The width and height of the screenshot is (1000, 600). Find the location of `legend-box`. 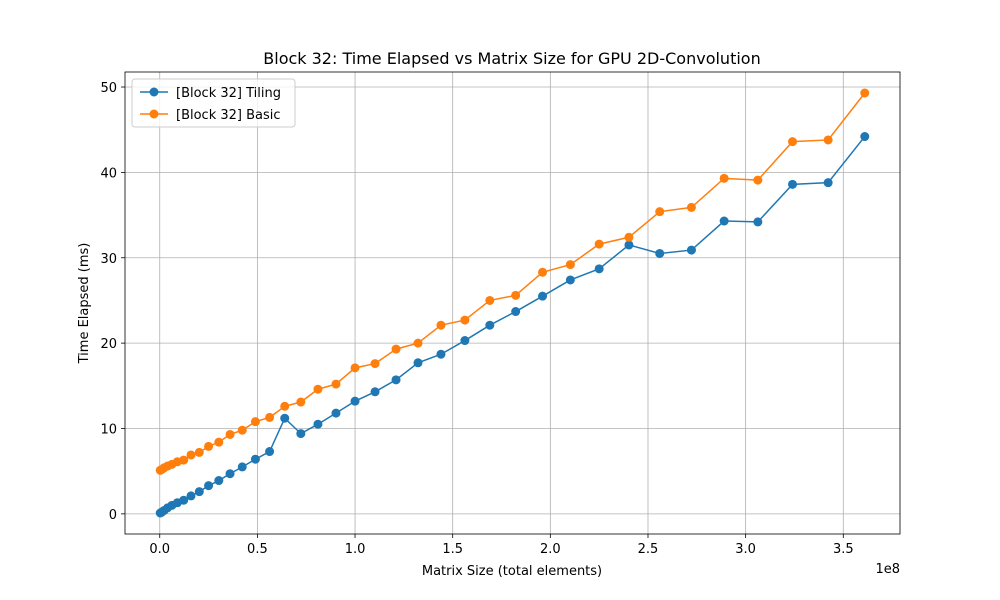

legend-box is located at coordinates (213, 103).